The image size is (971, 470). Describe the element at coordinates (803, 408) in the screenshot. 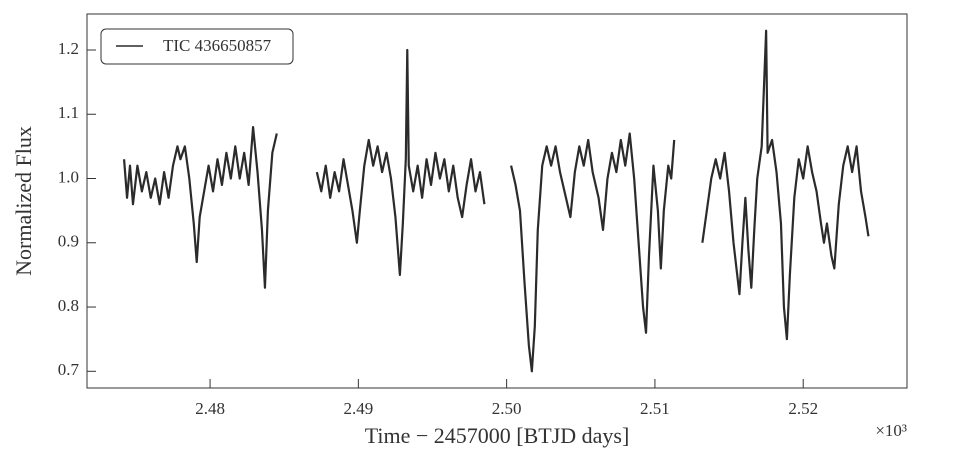

I see `x-tick-label: 2.52` at that location.